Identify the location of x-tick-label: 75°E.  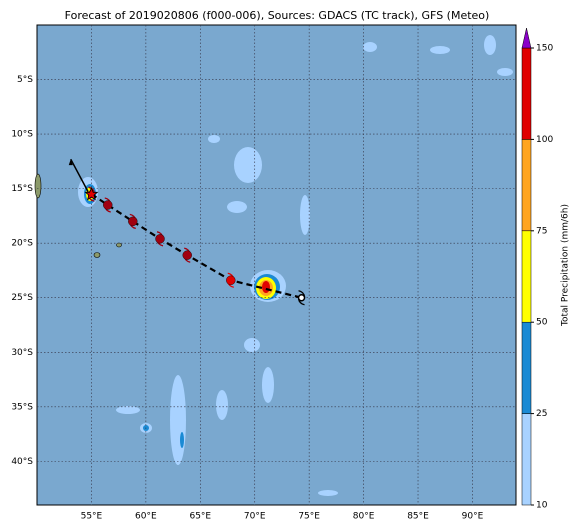
(309, 517).